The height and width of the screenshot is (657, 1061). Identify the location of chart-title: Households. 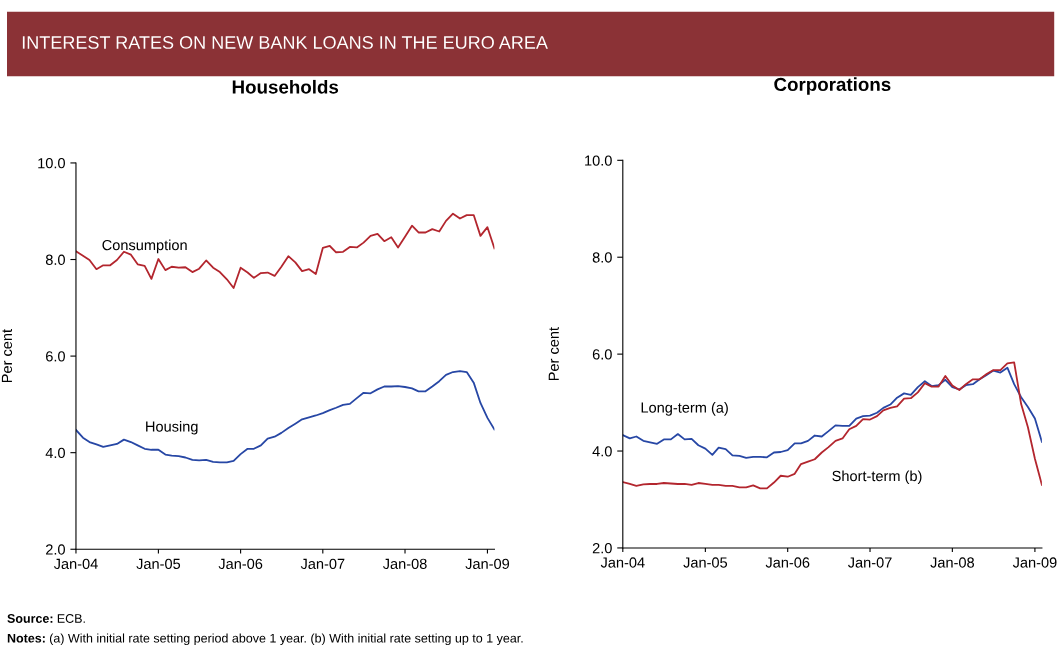
(285, 86).